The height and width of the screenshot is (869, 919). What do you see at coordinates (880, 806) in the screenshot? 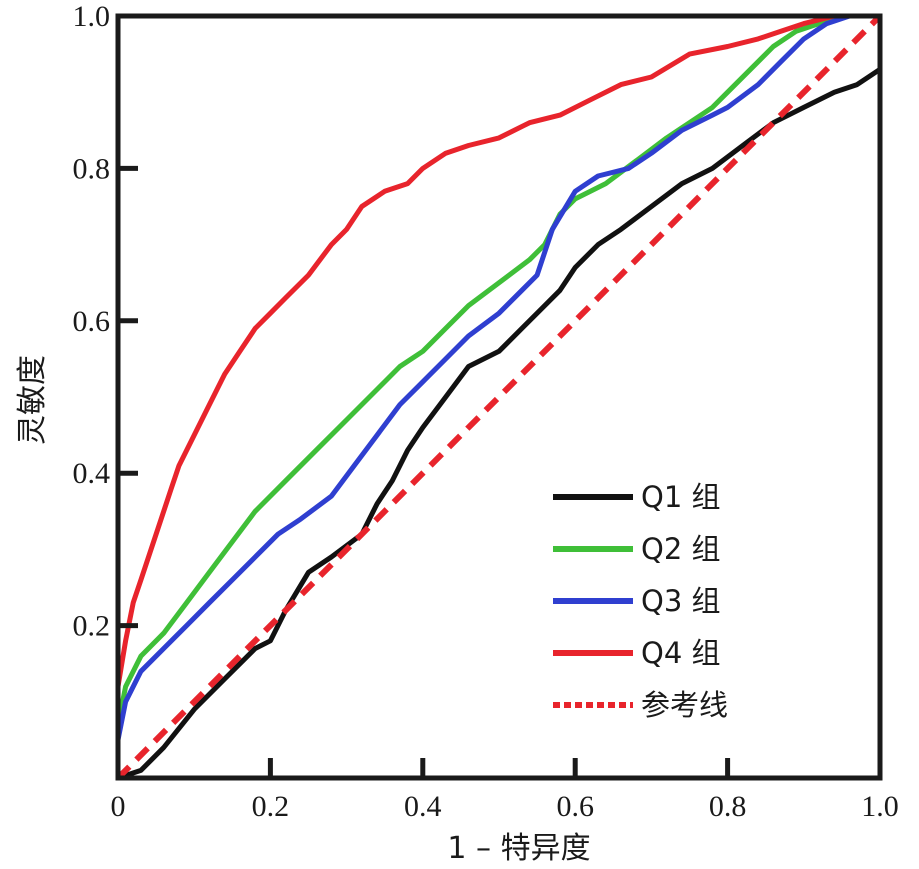
I see `x-tick-label: 1.0` at bounding box center [880, 806].